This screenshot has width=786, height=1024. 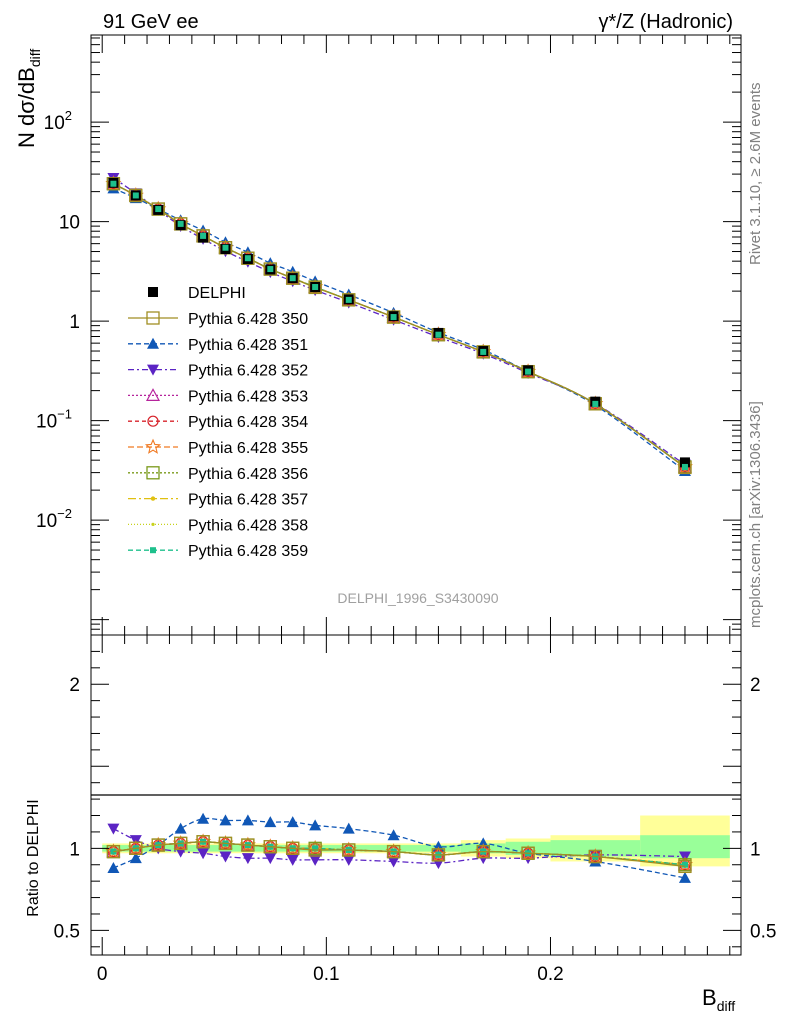 I want to click on x-axis-title: Bdiff, so click(x=718, y=999).